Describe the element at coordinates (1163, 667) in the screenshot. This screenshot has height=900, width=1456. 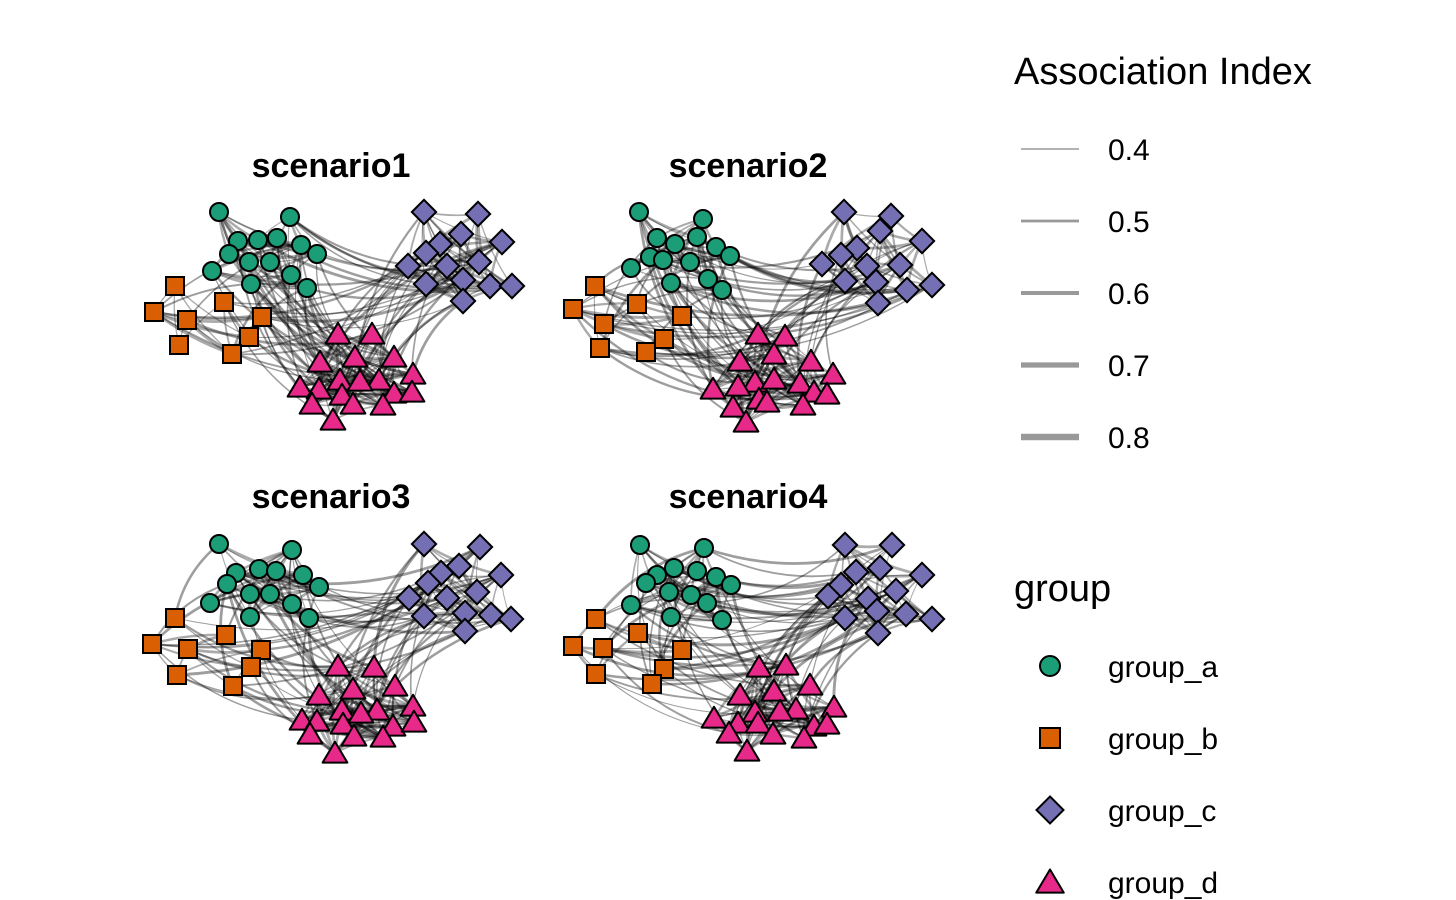
I see `group-legend-label: group_a` at that location.